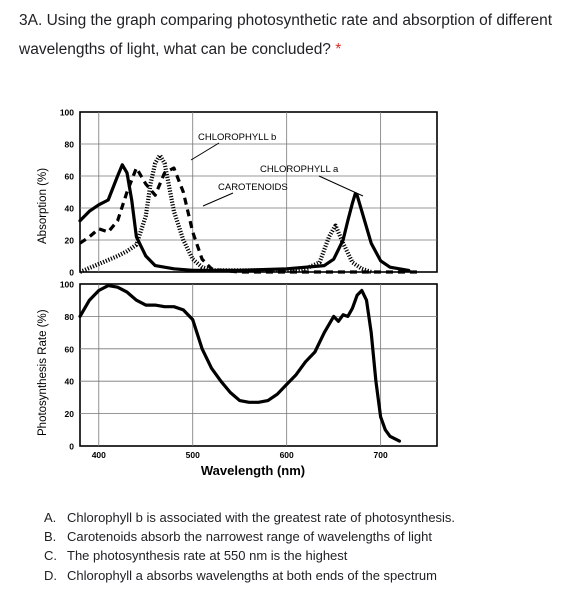 This screenshot has width=577, height=596. I want to click on series-line-chlorophyll-b, so click(225, 213).